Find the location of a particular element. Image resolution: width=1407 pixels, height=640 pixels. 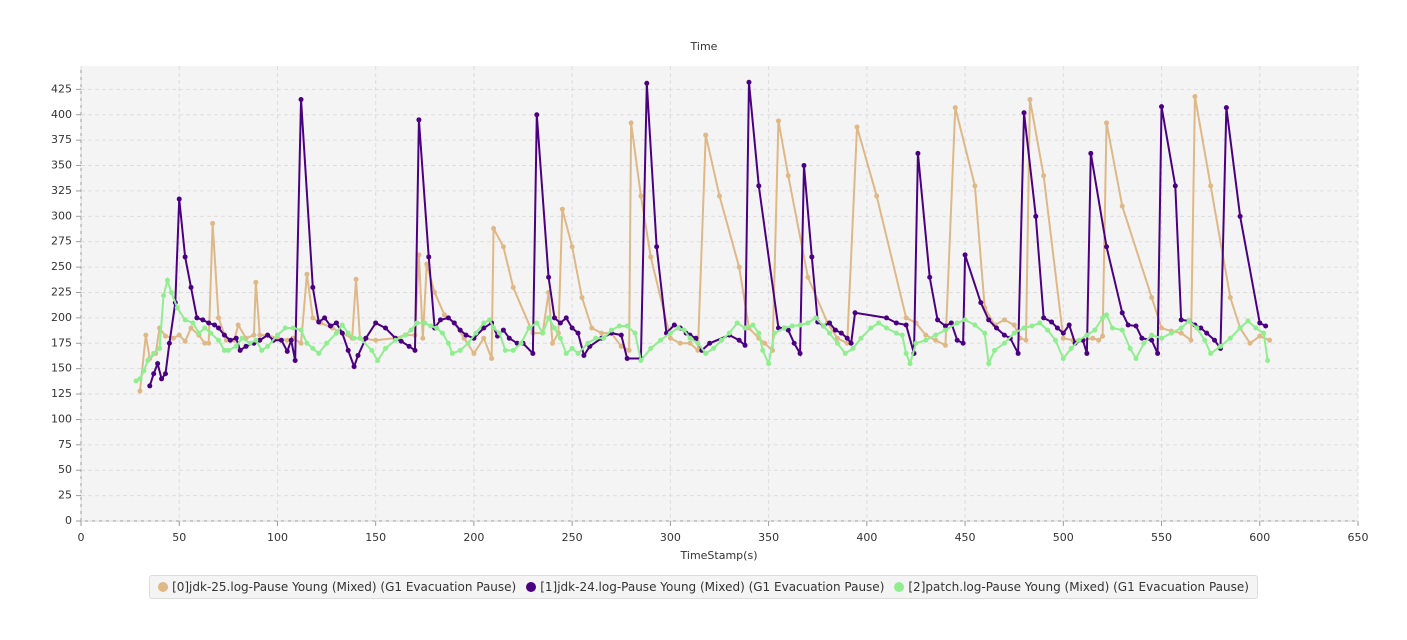

y-tick-label: 225 is located at coordinates (61, 291).